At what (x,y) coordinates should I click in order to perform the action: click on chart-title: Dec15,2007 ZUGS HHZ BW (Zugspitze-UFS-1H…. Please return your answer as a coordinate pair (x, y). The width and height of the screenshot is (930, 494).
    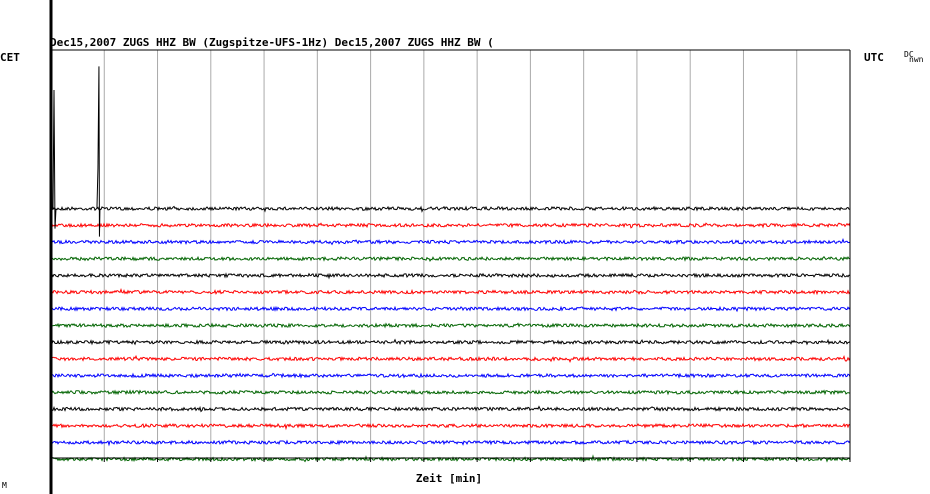
    Looking at the image, I should click on (272, 42).